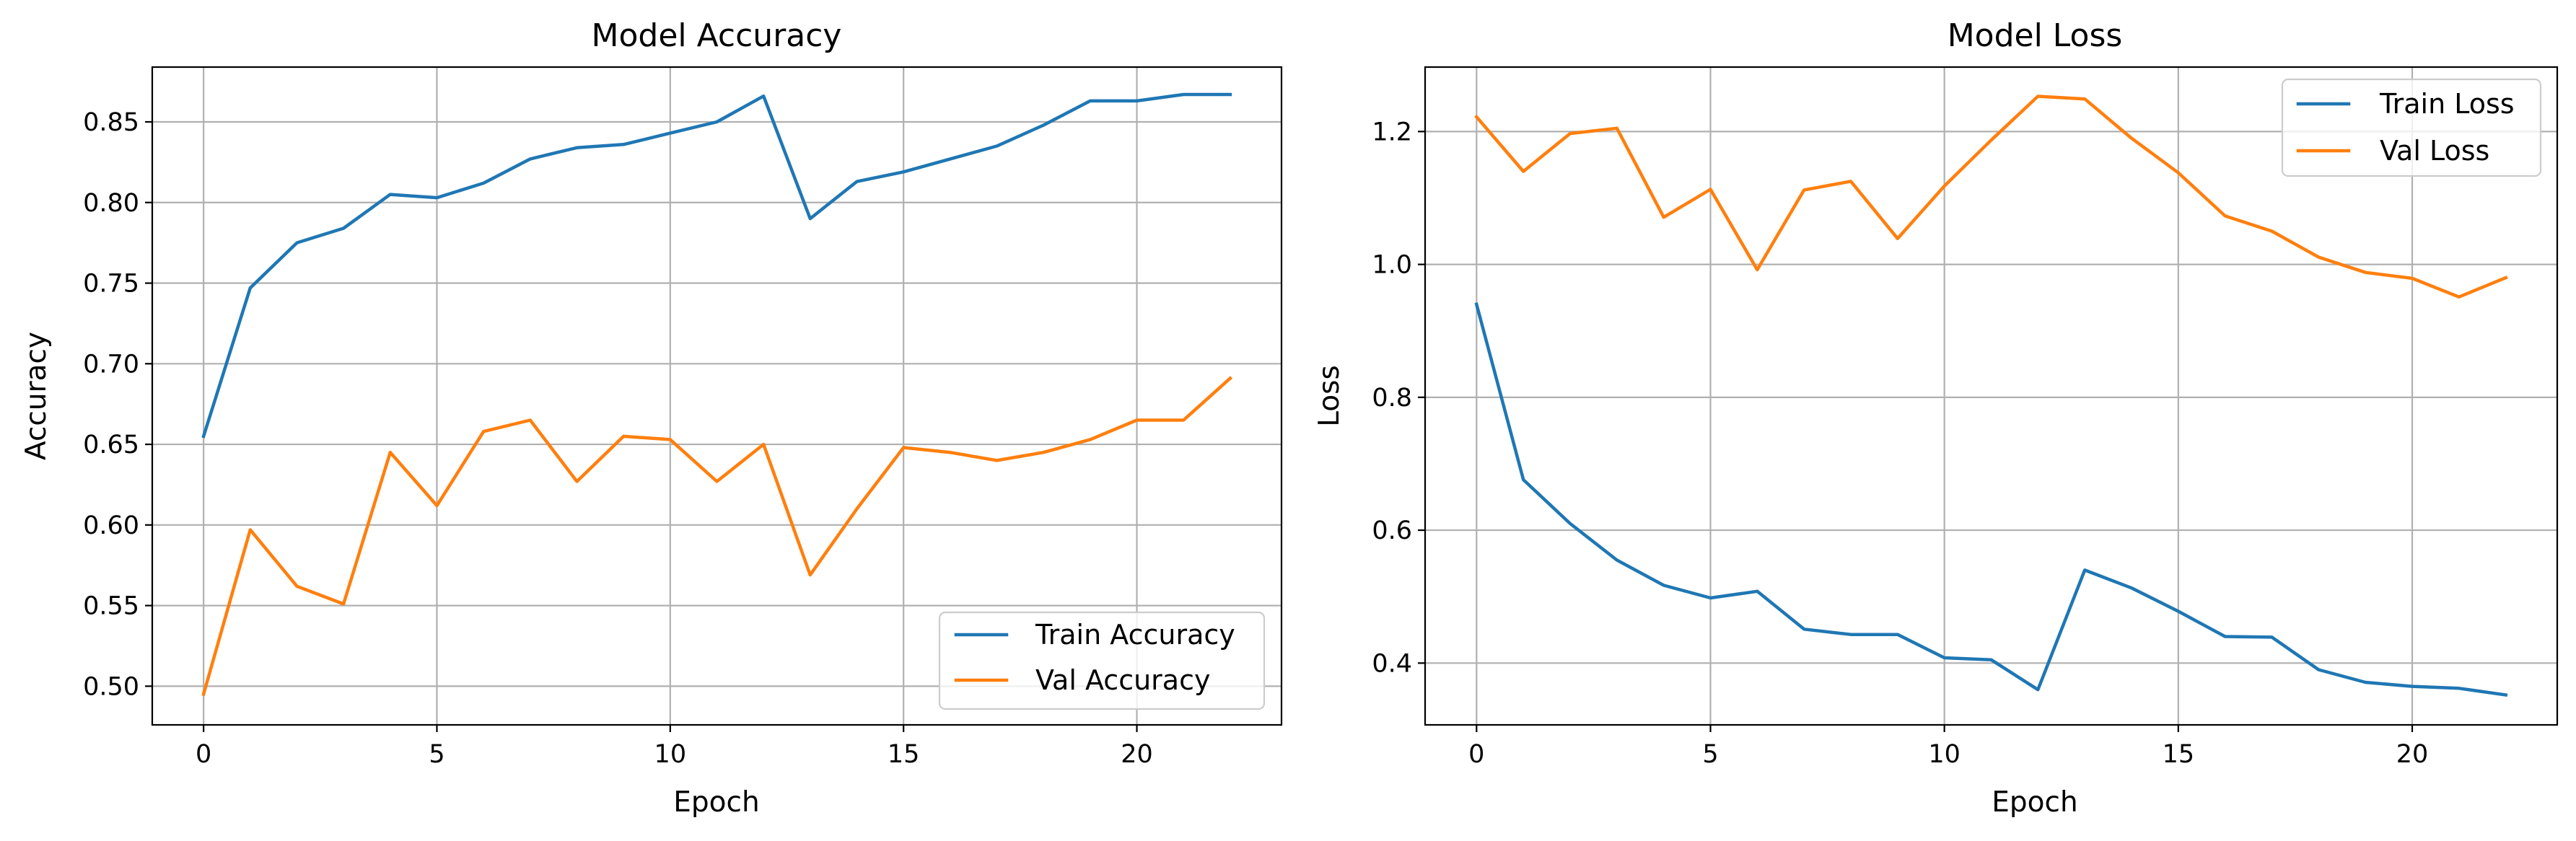 Image resolution: width=2576 pixels, height=841 pixels. What do you see at coordinates (111, 686) in the screenshot?
I see `y-tick-label: 0.50` at bounding box center [111, 686].